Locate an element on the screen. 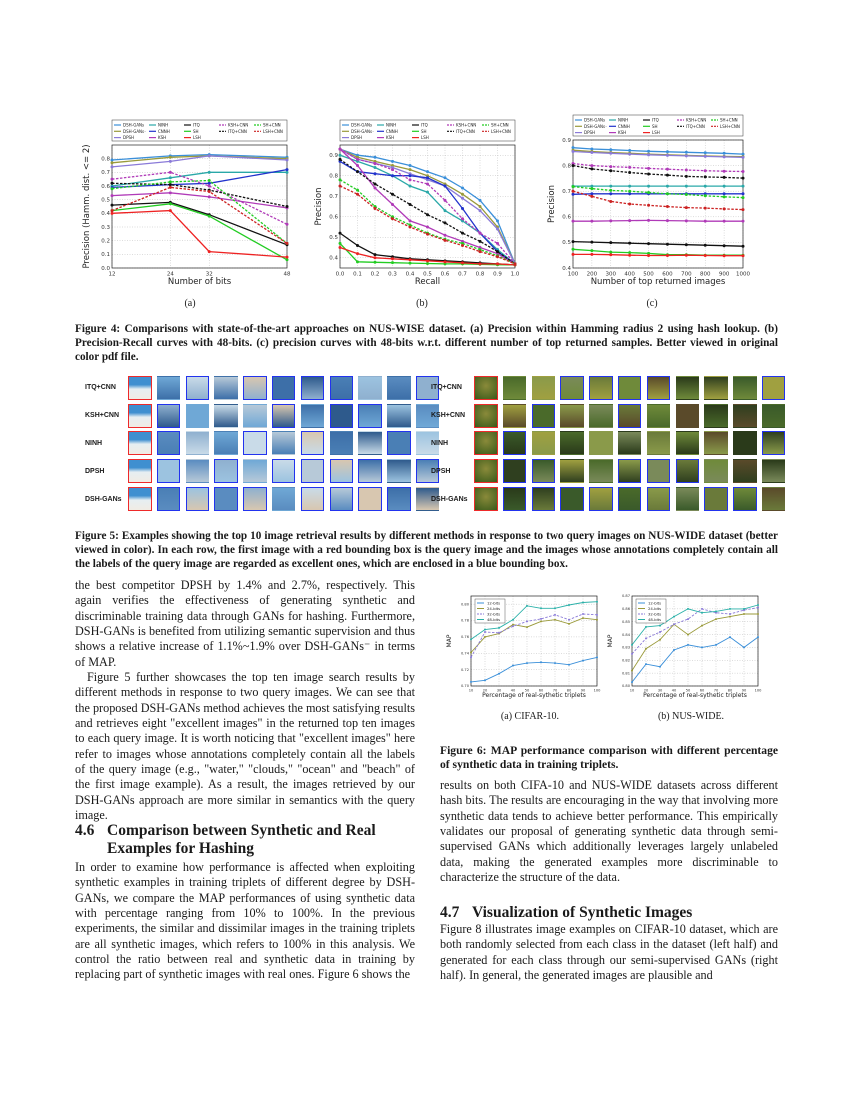 The height and width of the screenshot is (1100, 850). series-ksh-cnn is located at coordinates (427, 206).